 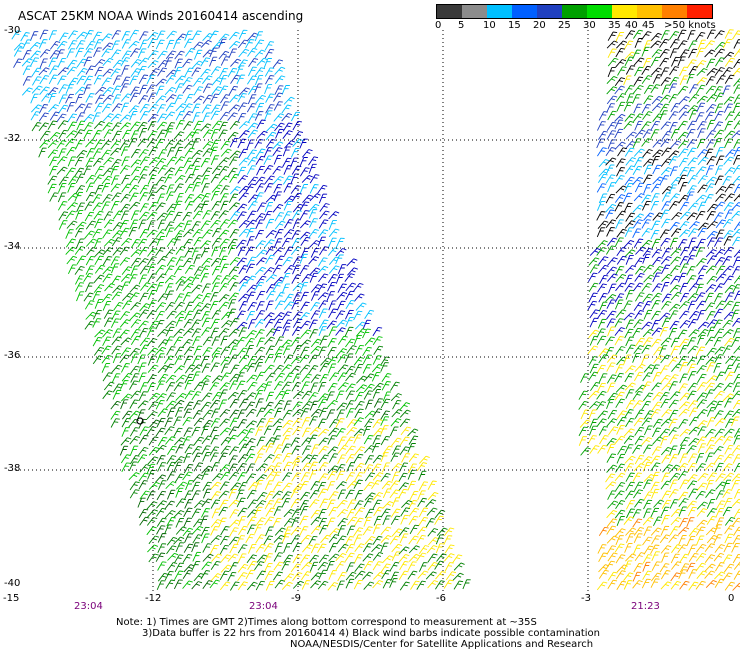 I want to click on lat-label: -36, so click(x=12, y=355).